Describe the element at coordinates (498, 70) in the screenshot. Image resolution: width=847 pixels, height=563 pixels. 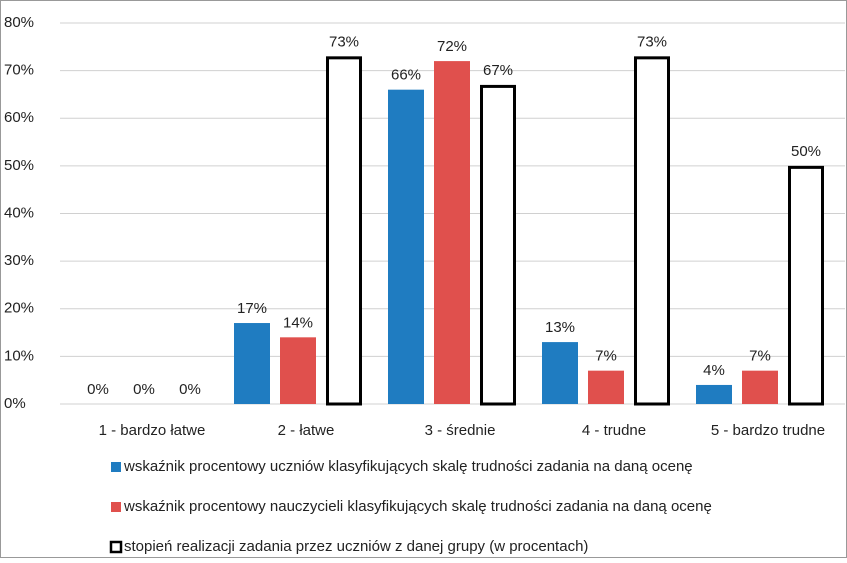
I see `value-label: 67%` at that location.